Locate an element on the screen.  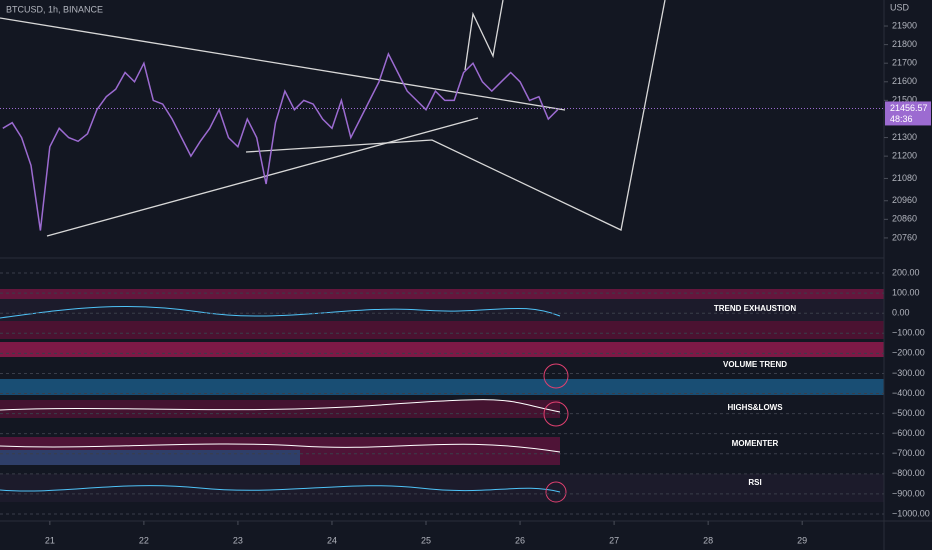
indicator-name: TREND EXHAUSTION is located at coordinates (755, 308).